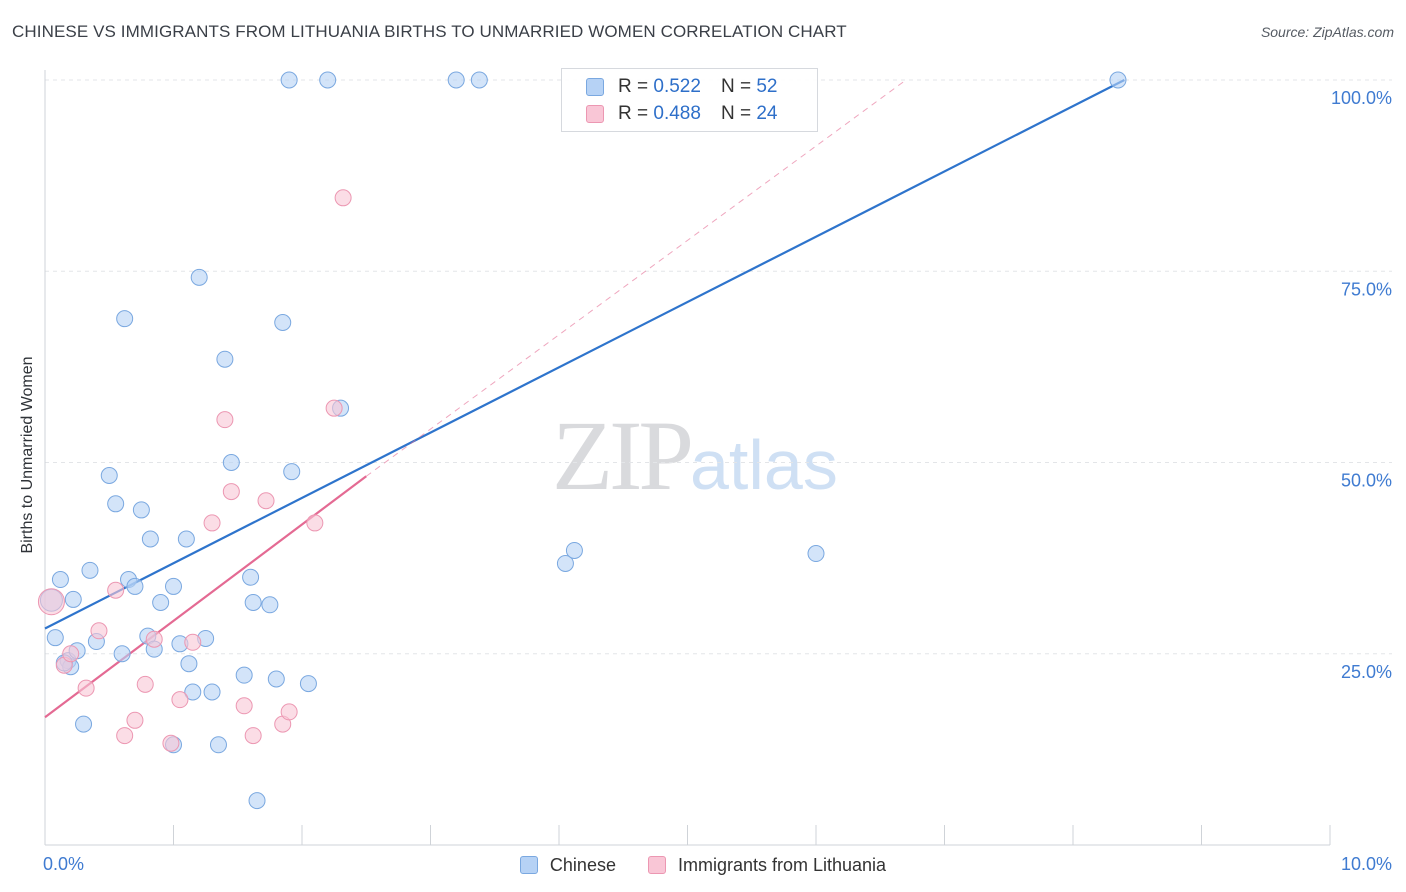  Describe the element at coordinates (1366, 481) in the screenshot. I see `y-tick-label: 50.0%` at that location.